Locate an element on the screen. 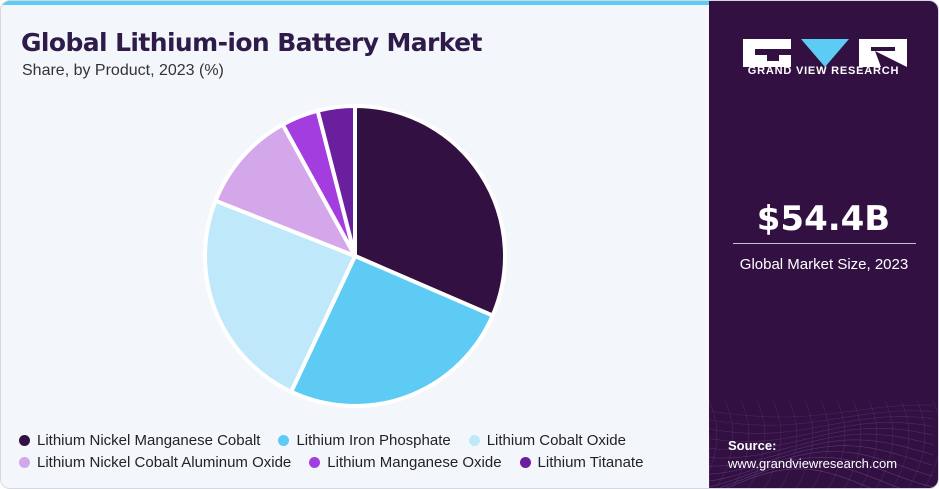 Image resolution: width=939 pixels, height=489 pixels. pie-slice-lithium-titanate is located at coordinates (336, 181).